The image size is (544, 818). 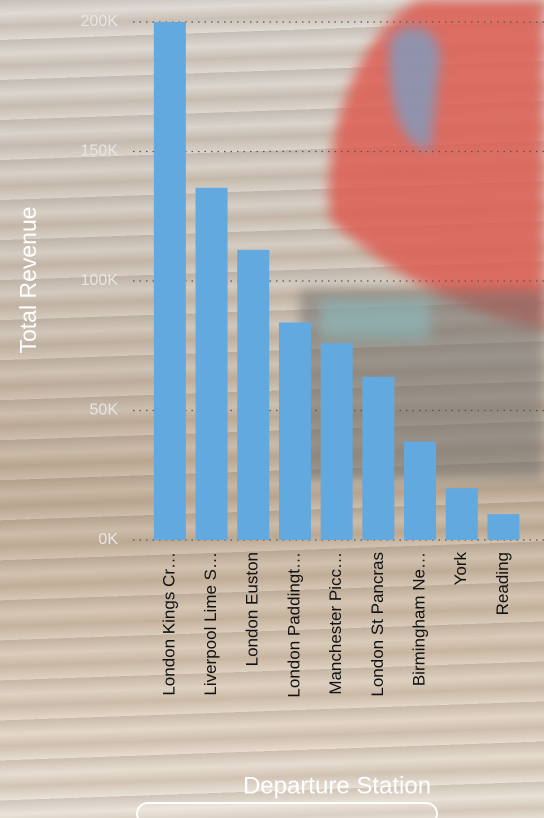 What do you see at coordinates (502, 583) in the screenshot?
I see `x-tick-label: Reading` at bounding box center [502, 583].